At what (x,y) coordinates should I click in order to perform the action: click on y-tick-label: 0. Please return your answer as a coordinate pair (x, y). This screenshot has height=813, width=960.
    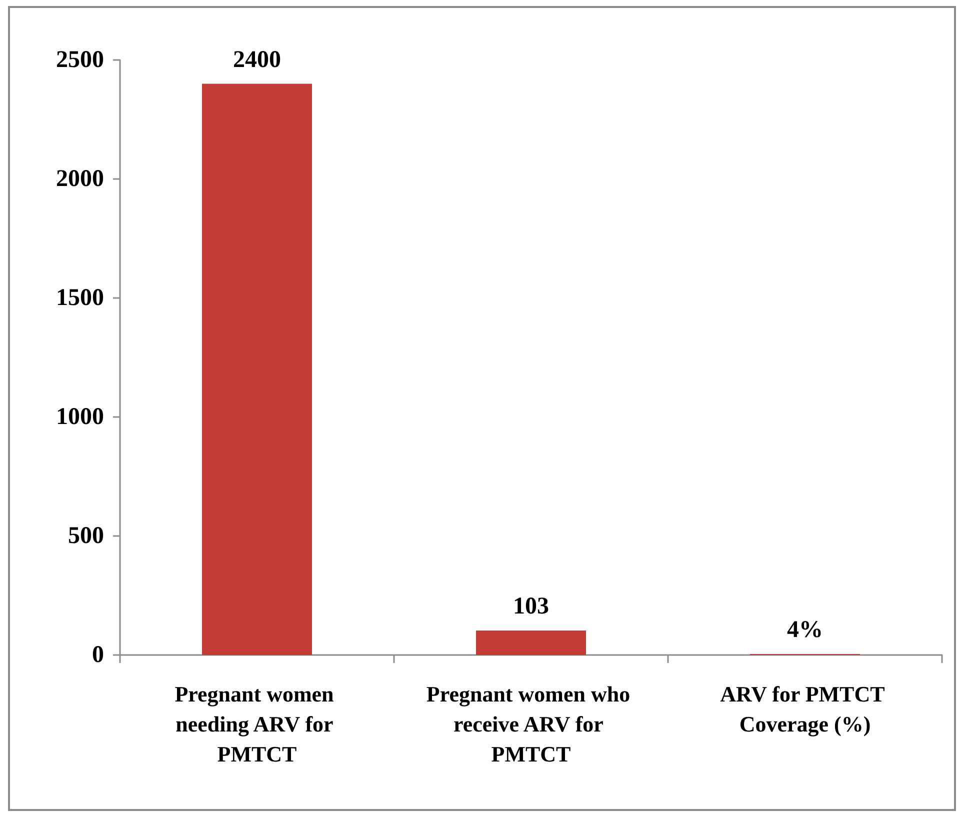
    Looking at the image, I should click on (98, 655).